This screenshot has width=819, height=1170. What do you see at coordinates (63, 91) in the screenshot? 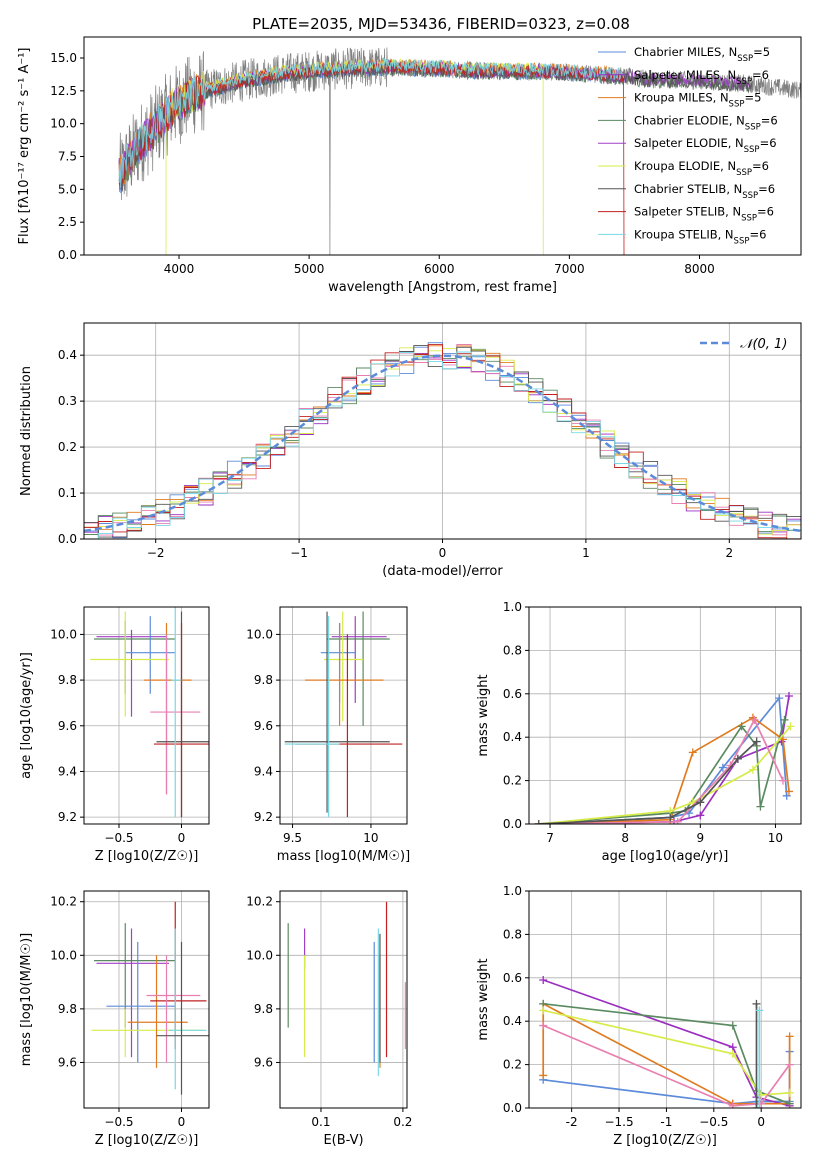
I see `y-tick-label: 12.5` at bounding box center [63, 91].